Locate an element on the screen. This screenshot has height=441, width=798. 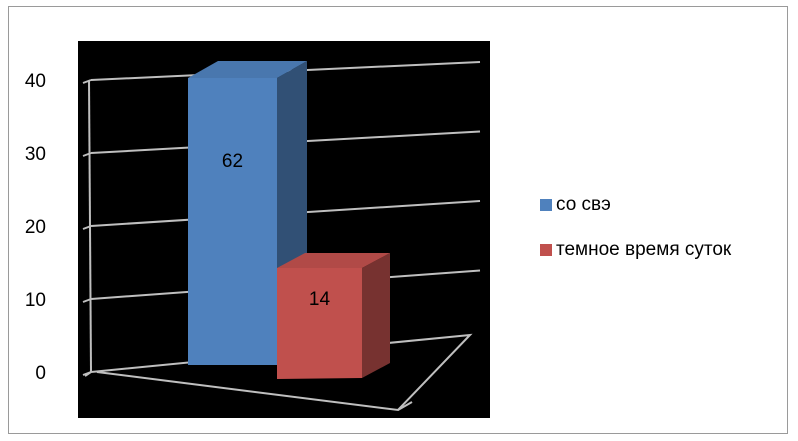
floor-front-edge is located at coordinates (405, 406).